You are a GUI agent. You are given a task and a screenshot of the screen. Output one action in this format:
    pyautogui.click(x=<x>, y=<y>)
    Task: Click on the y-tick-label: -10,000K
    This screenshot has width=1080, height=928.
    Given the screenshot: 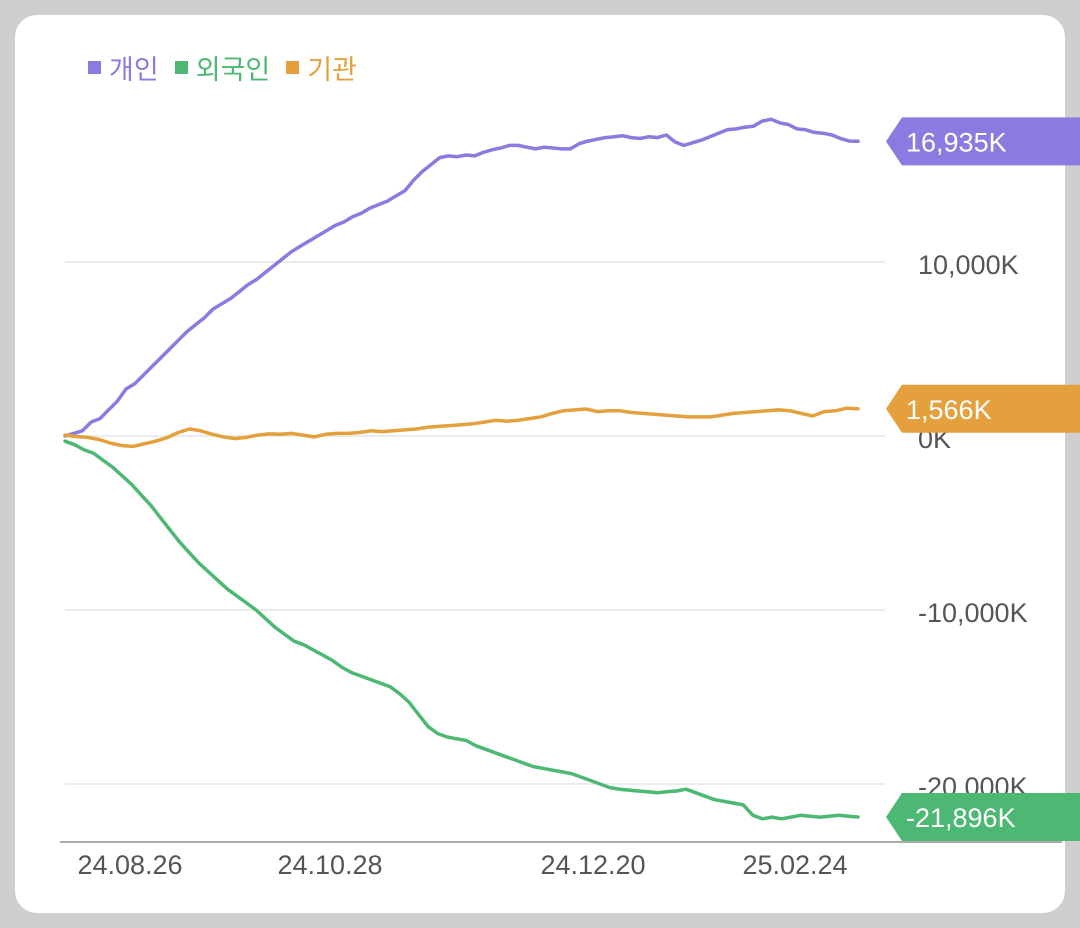 What is the action you would take?
    pyautogui.click(x=973, y=613)
    